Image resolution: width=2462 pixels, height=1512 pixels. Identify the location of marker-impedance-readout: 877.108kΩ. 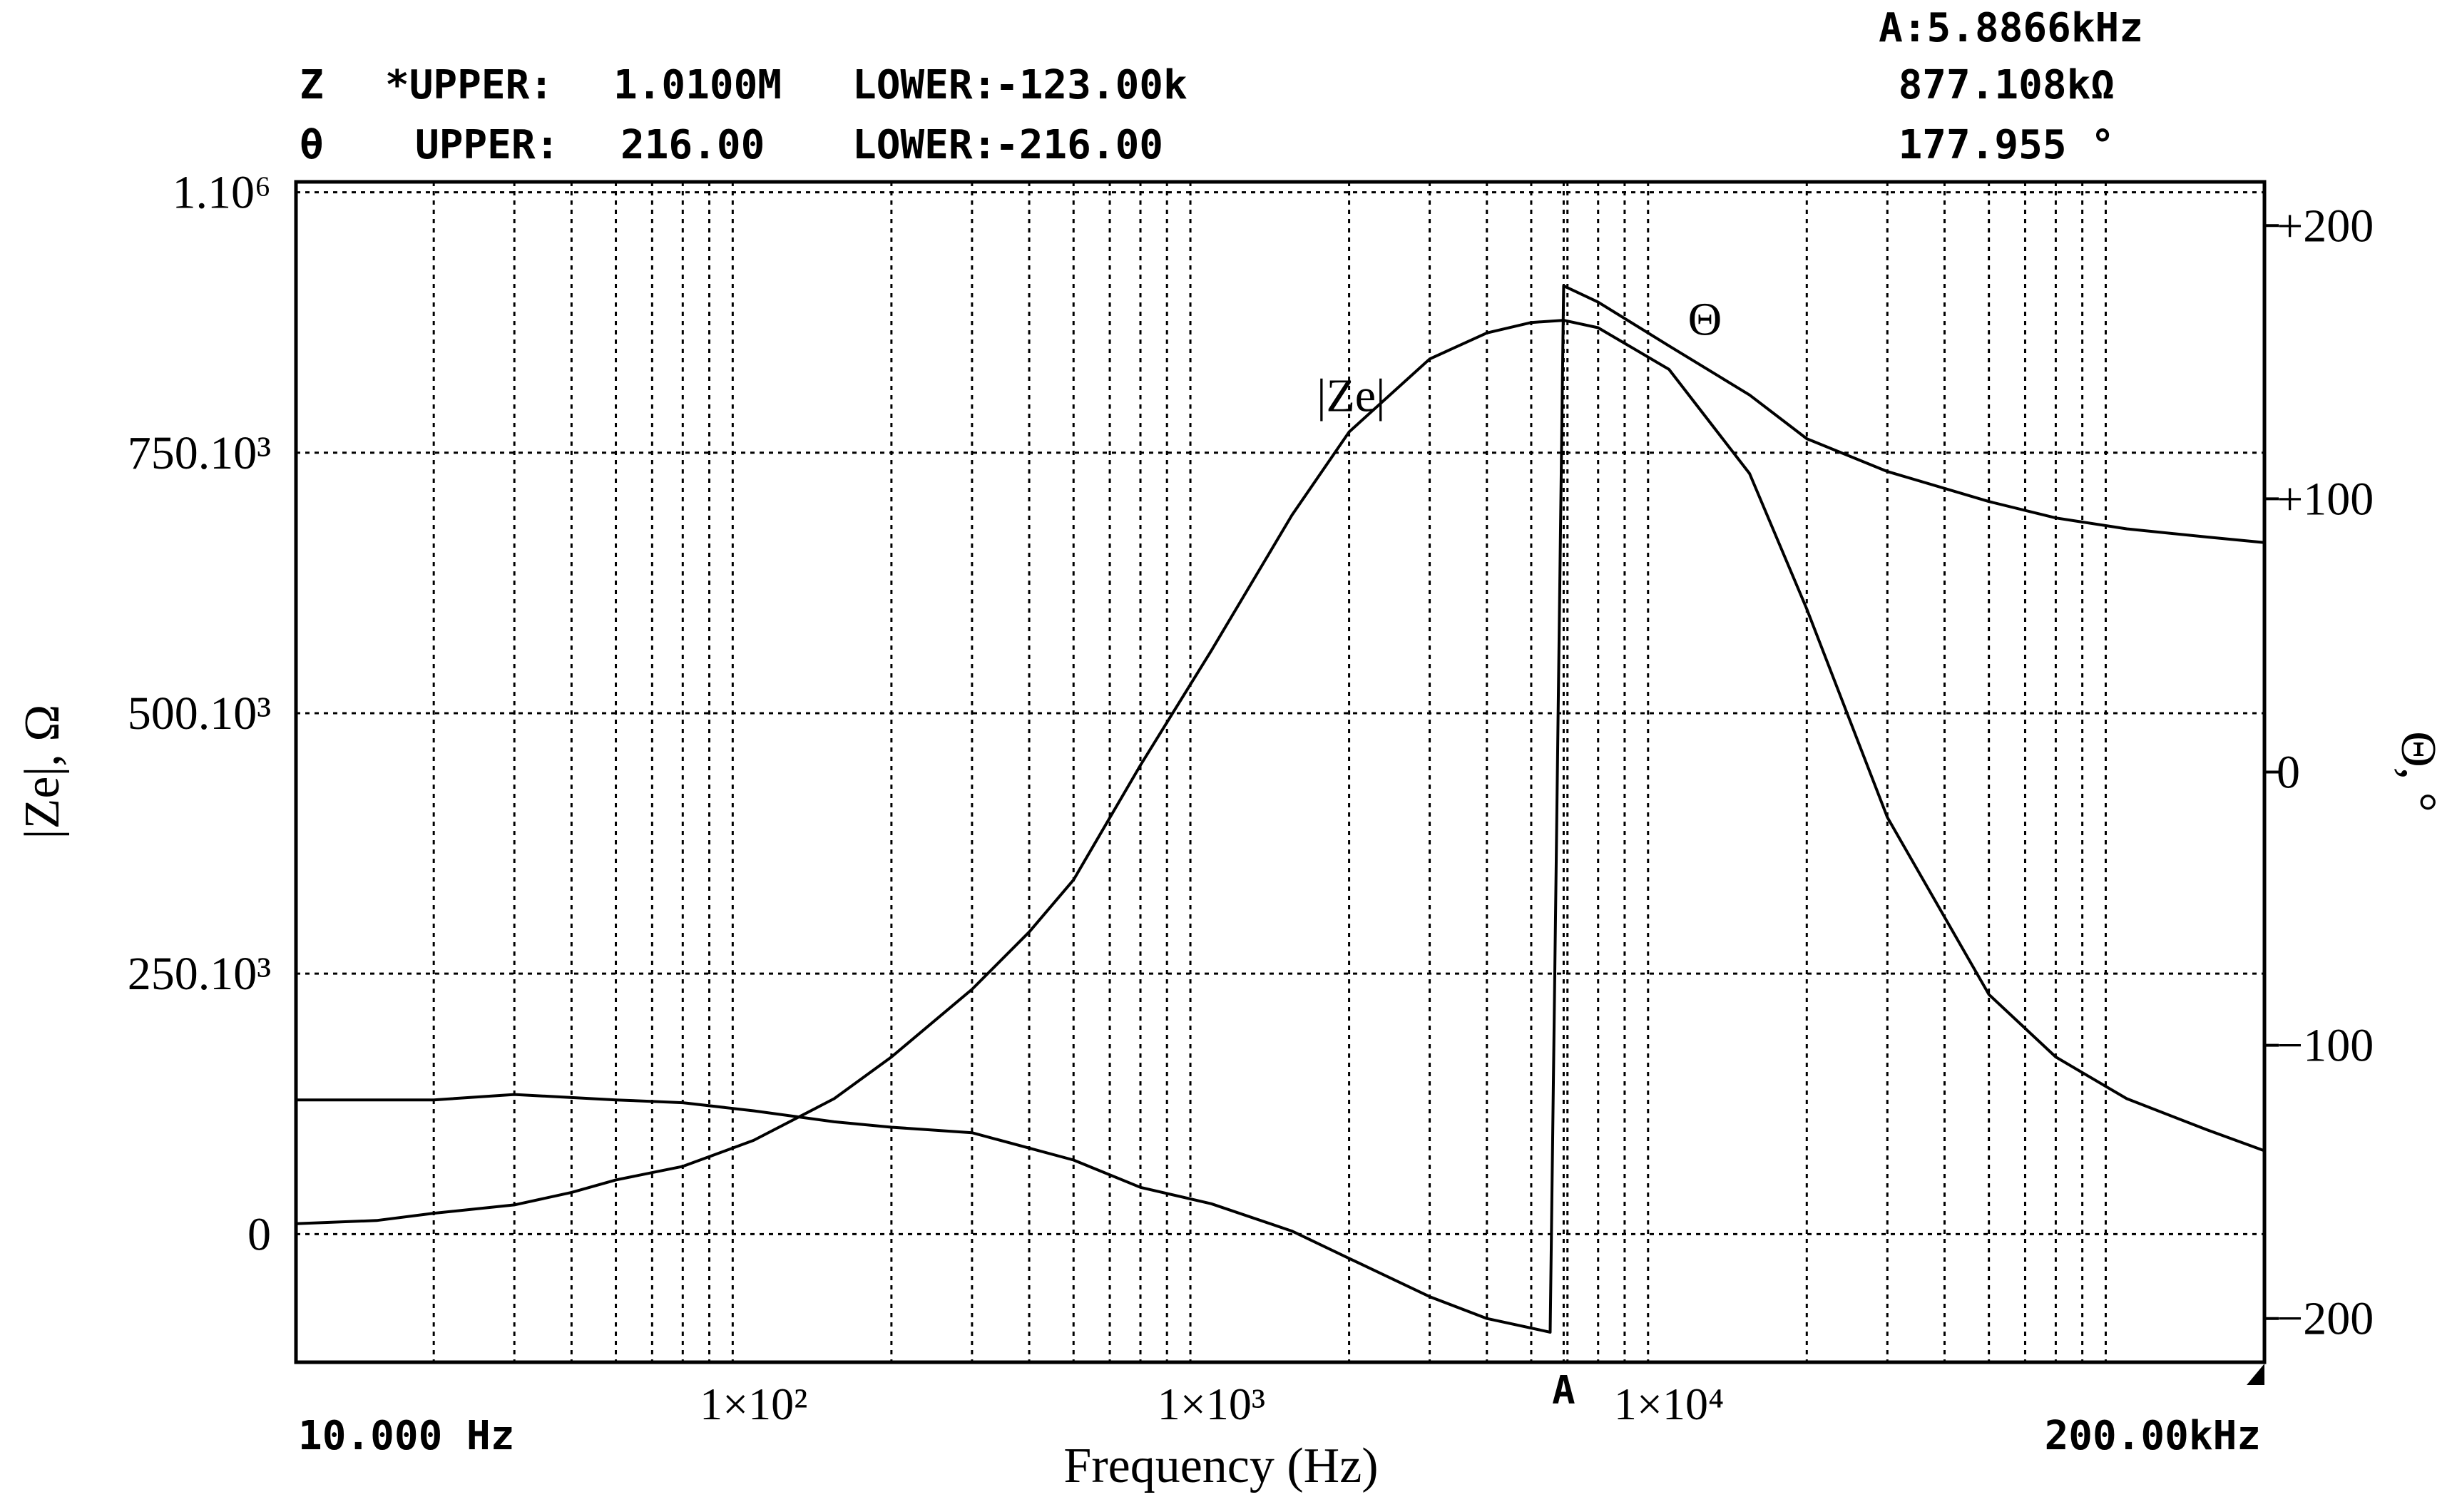
(2007, 85).